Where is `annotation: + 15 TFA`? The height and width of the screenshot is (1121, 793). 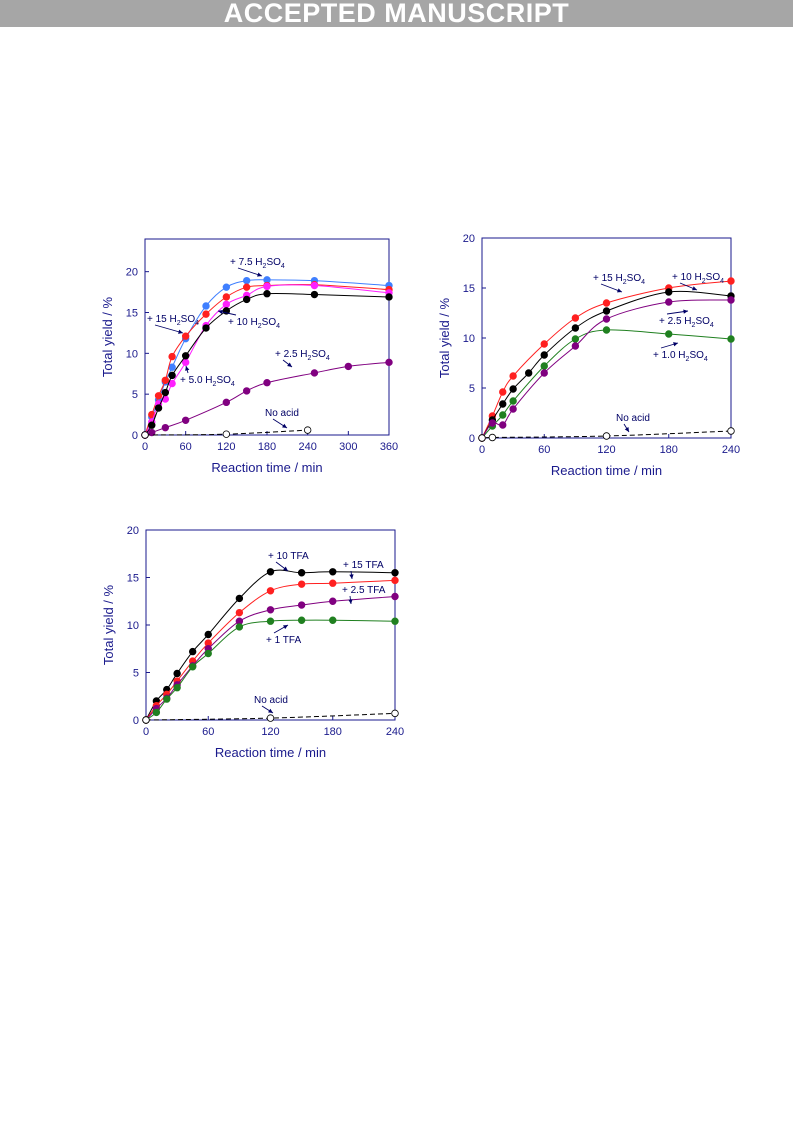
annotation: + 15 TFA is located at coordinates (363, 570).